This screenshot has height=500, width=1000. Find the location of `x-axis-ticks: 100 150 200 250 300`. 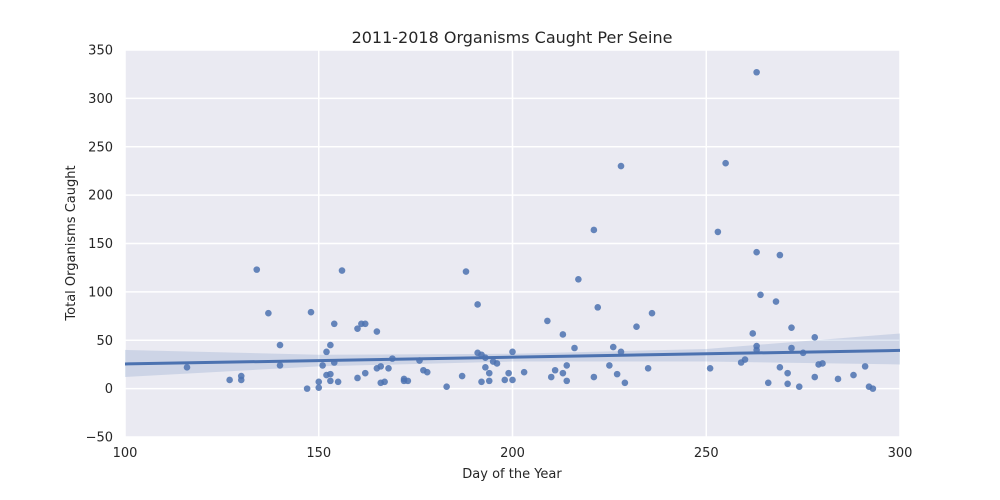

x-axis-ticks: 100 150 200 250 300 is located at coordinates (513, 453).